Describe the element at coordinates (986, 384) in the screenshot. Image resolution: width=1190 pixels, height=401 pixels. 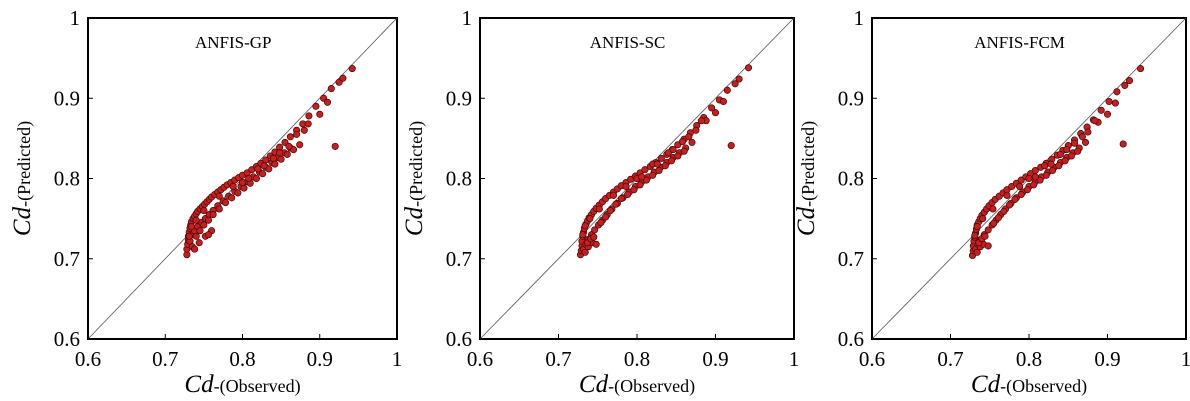
I see `x-axis-label-symbol: Cd` at that location.